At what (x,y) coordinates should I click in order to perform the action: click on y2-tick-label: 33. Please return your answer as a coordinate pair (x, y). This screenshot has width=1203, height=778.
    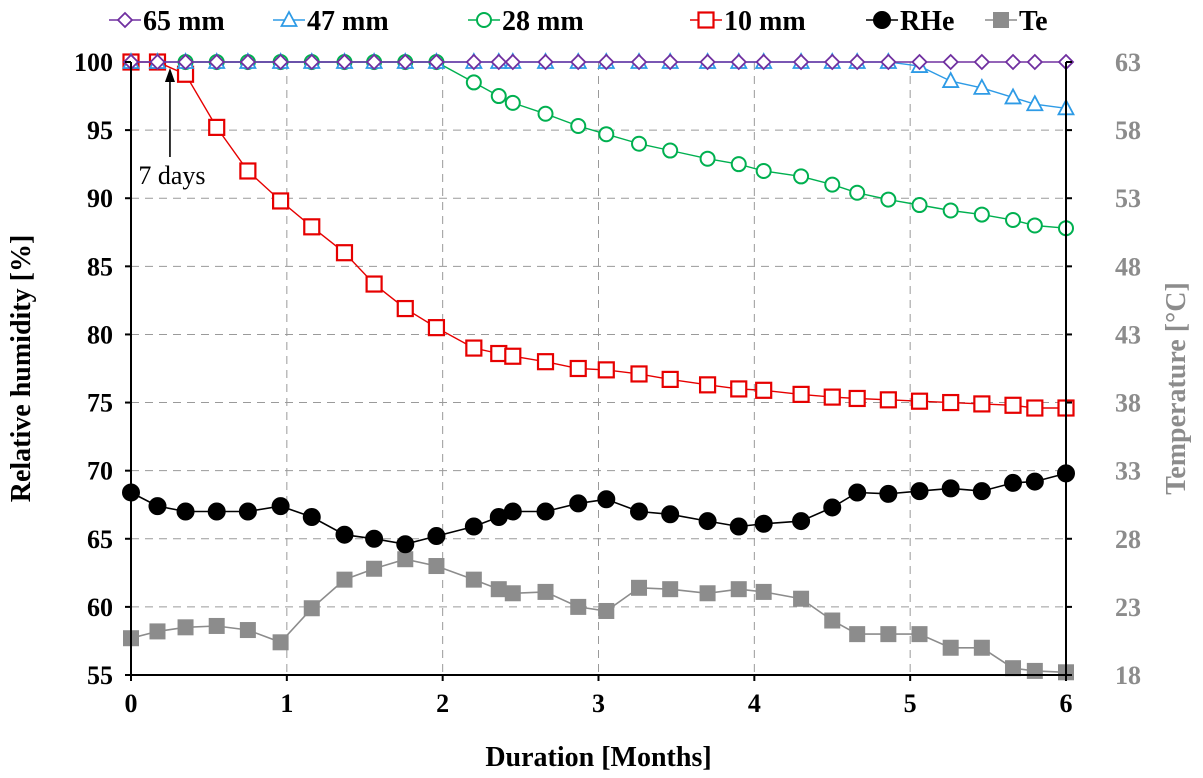
    Looking at the image, I should click on (1128, 471).